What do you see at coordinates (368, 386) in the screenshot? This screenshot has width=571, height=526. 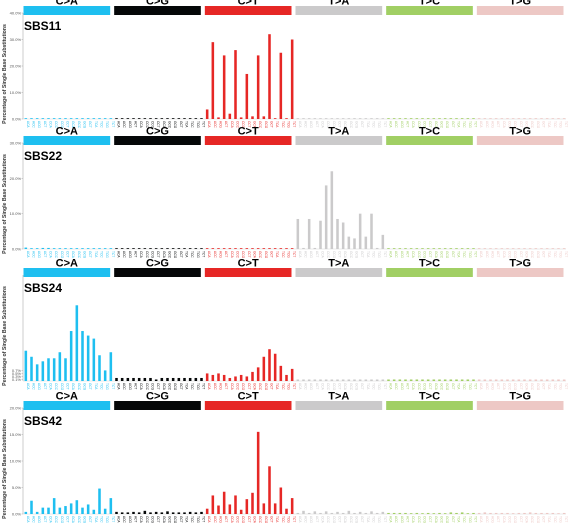 I see `context-label: TCA` at bounding box center [368, 386].